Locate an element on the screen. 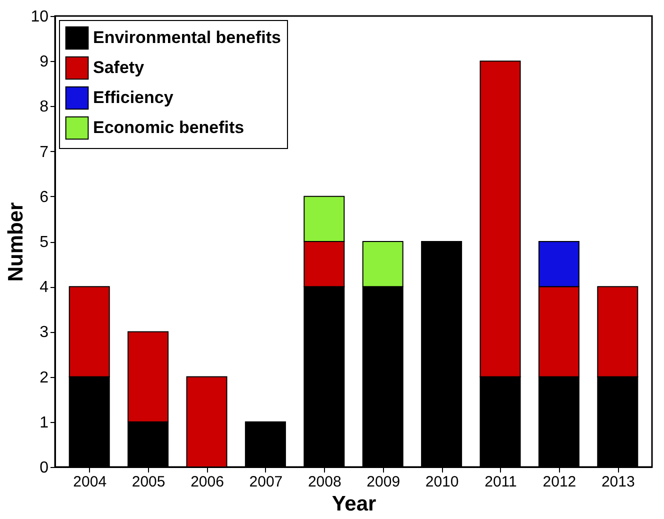  y-tick-label: 5 is located at coordinates (44, 242).